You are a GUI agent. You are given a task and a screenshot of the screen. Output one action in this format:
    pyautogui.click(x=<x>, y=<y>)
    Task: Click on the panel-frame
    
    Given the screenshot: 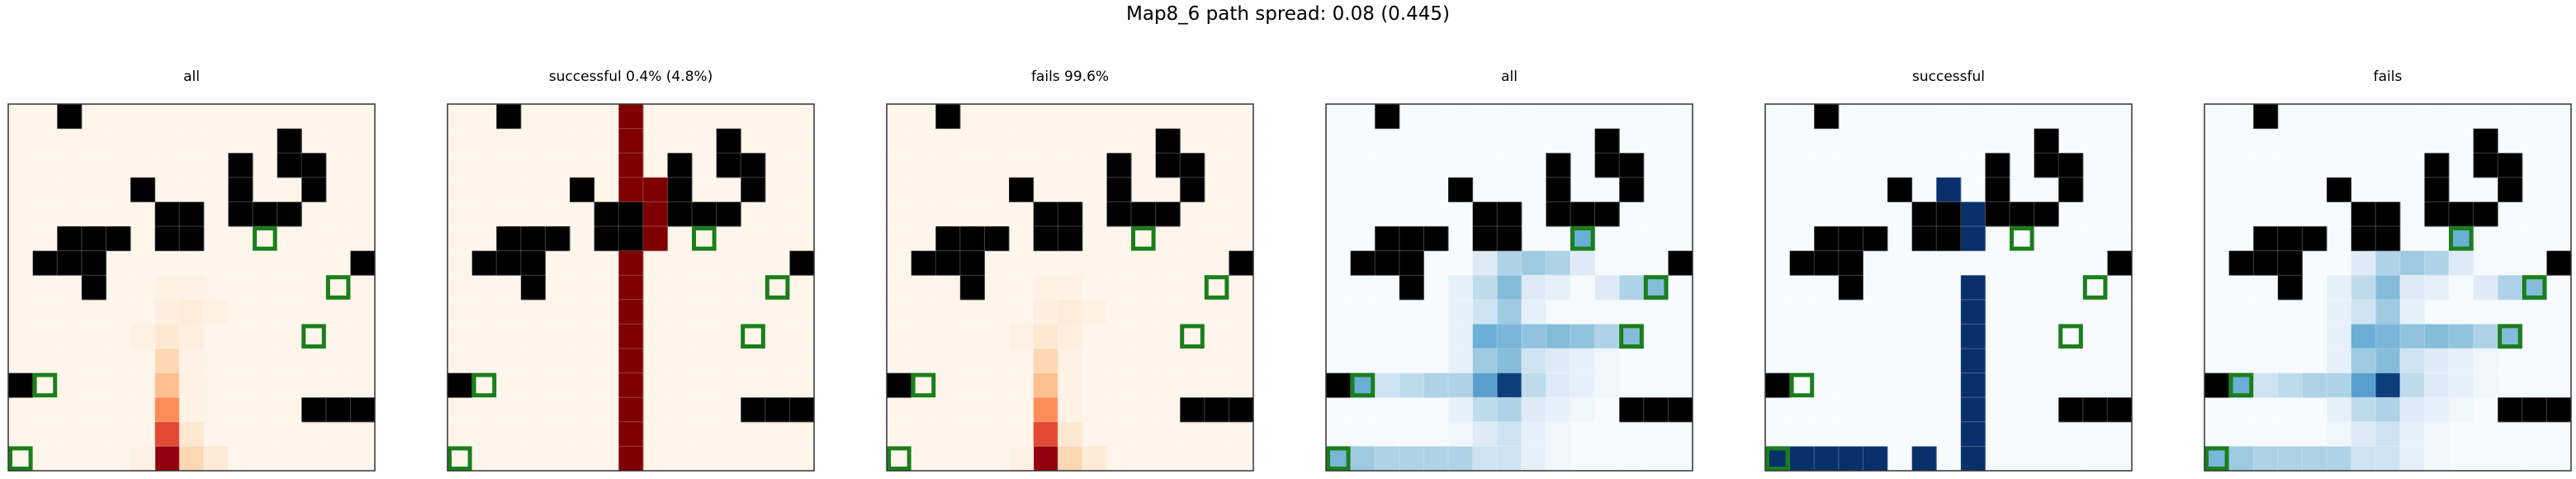 What is the action you would take?
    pyautogui.click(x=1070, y=288)
    